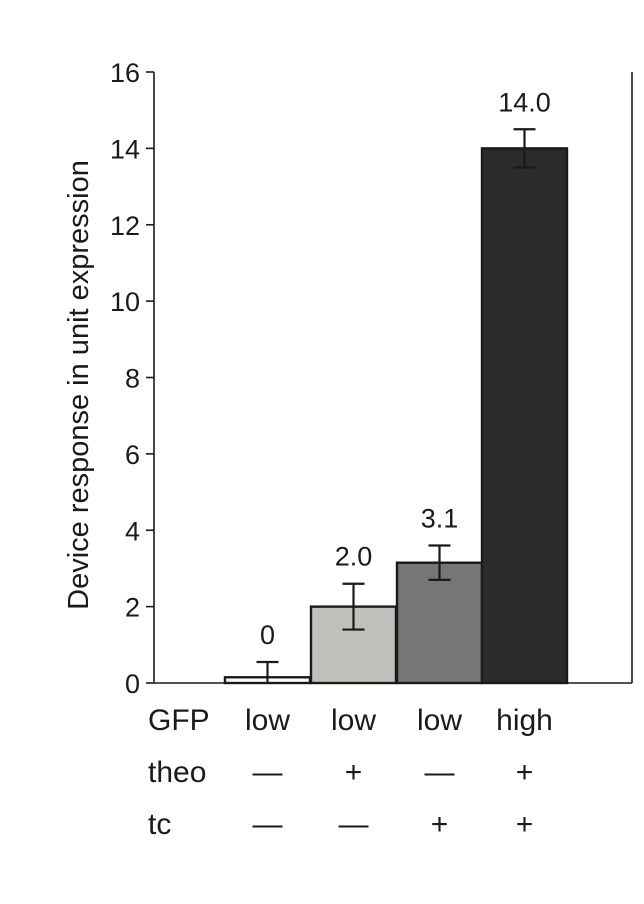 Image resolution: width=644 pixels, height=904 pixels. I want to click on data-label-4: 14.0, so click(524, 102).